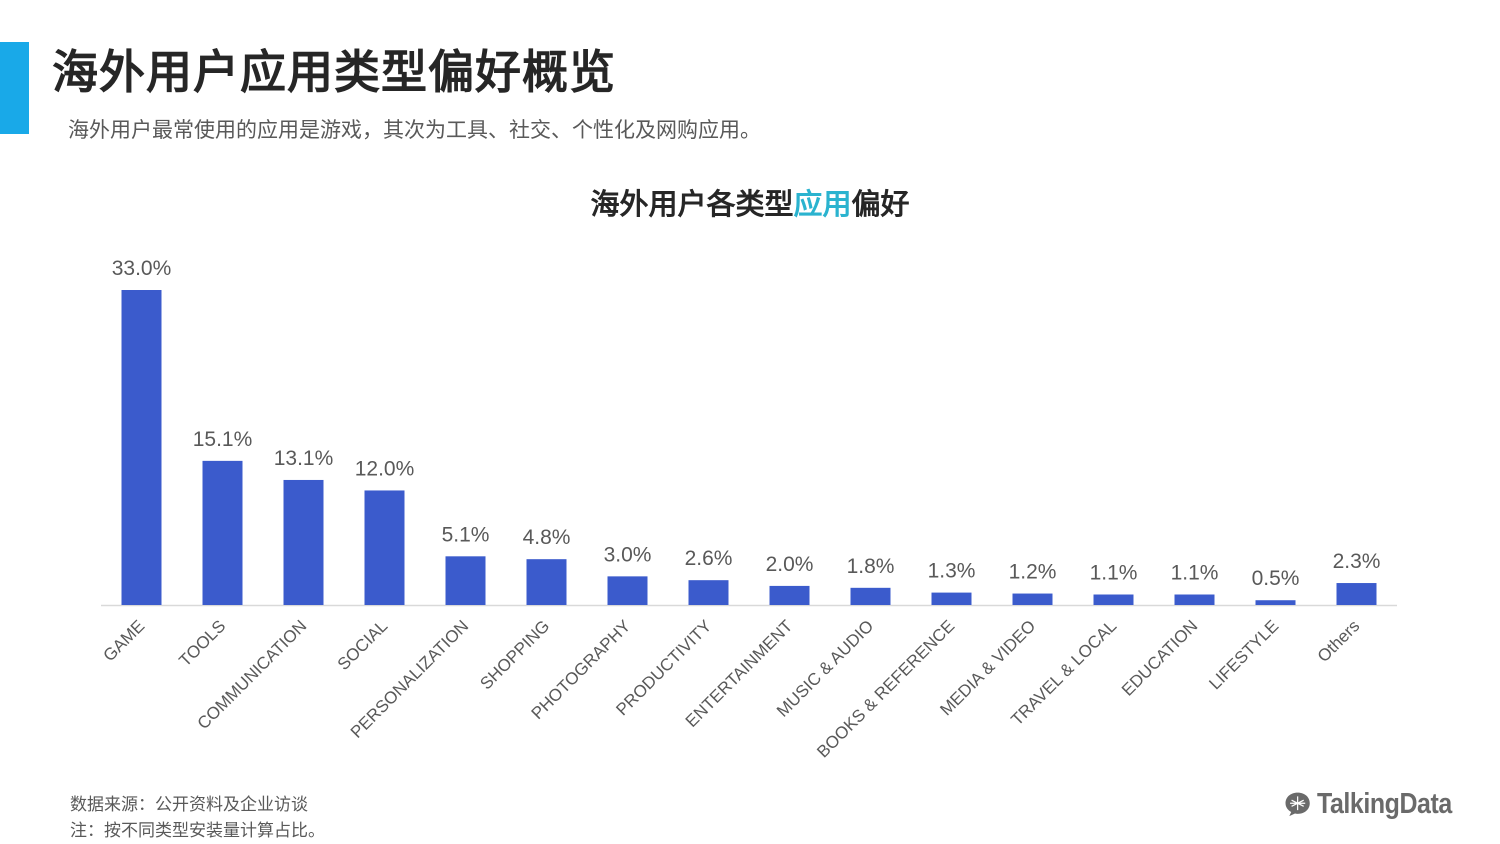 Image resolution: width=1500 pixels, height=844 pixels. Describe the element at coordinates (197, 831) in the screenshot. I see `calculation-note: 注：按不同类型安装量计算占比。` at that location.